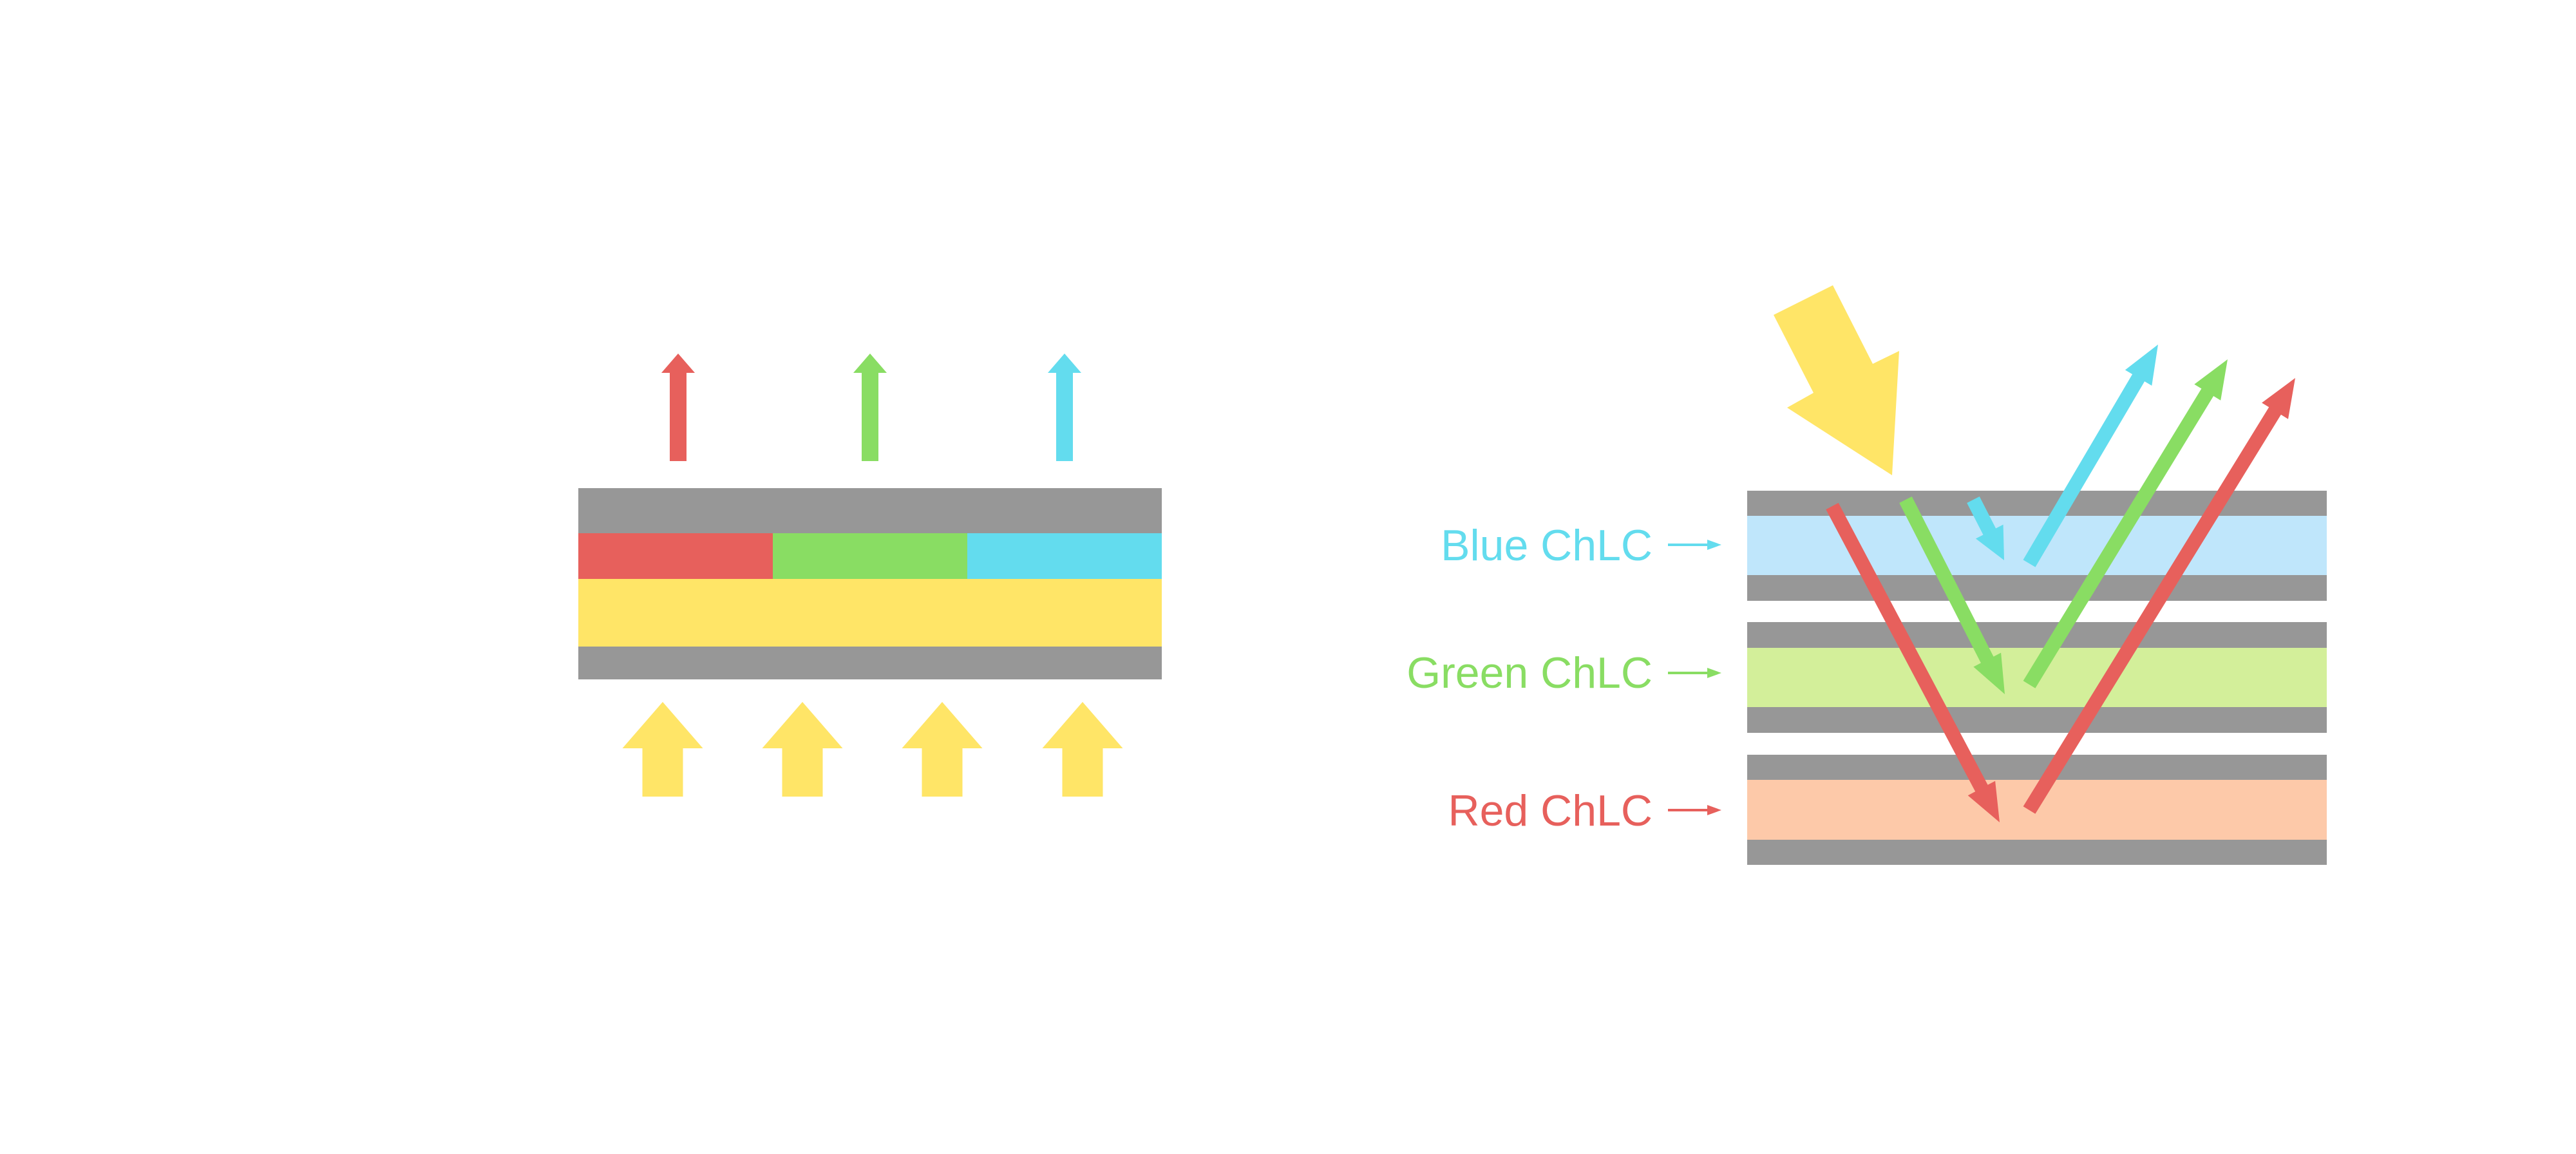 The height and width of the screenshot is (1154, 2576). Describe the element at coordinates (2037, 852) in the screenshot. I see `red-chlc-bottom-substrate` at that location.